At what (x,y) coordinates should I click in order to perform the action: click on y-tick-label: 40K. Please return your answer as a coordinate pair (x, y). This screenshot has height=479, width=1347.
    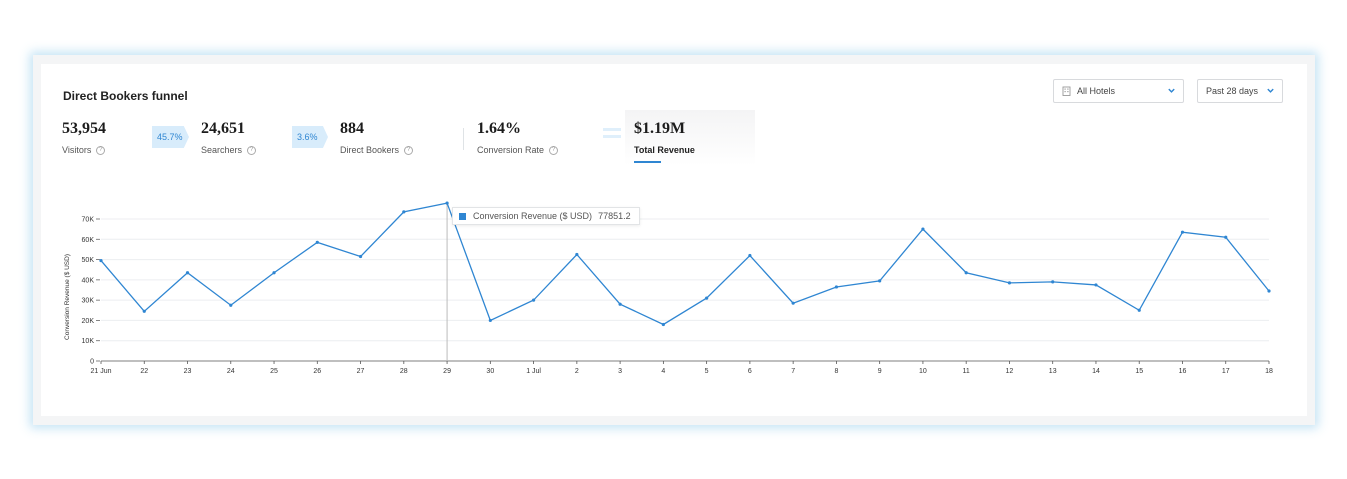
    Looking at the image, I should click on (88, 280).